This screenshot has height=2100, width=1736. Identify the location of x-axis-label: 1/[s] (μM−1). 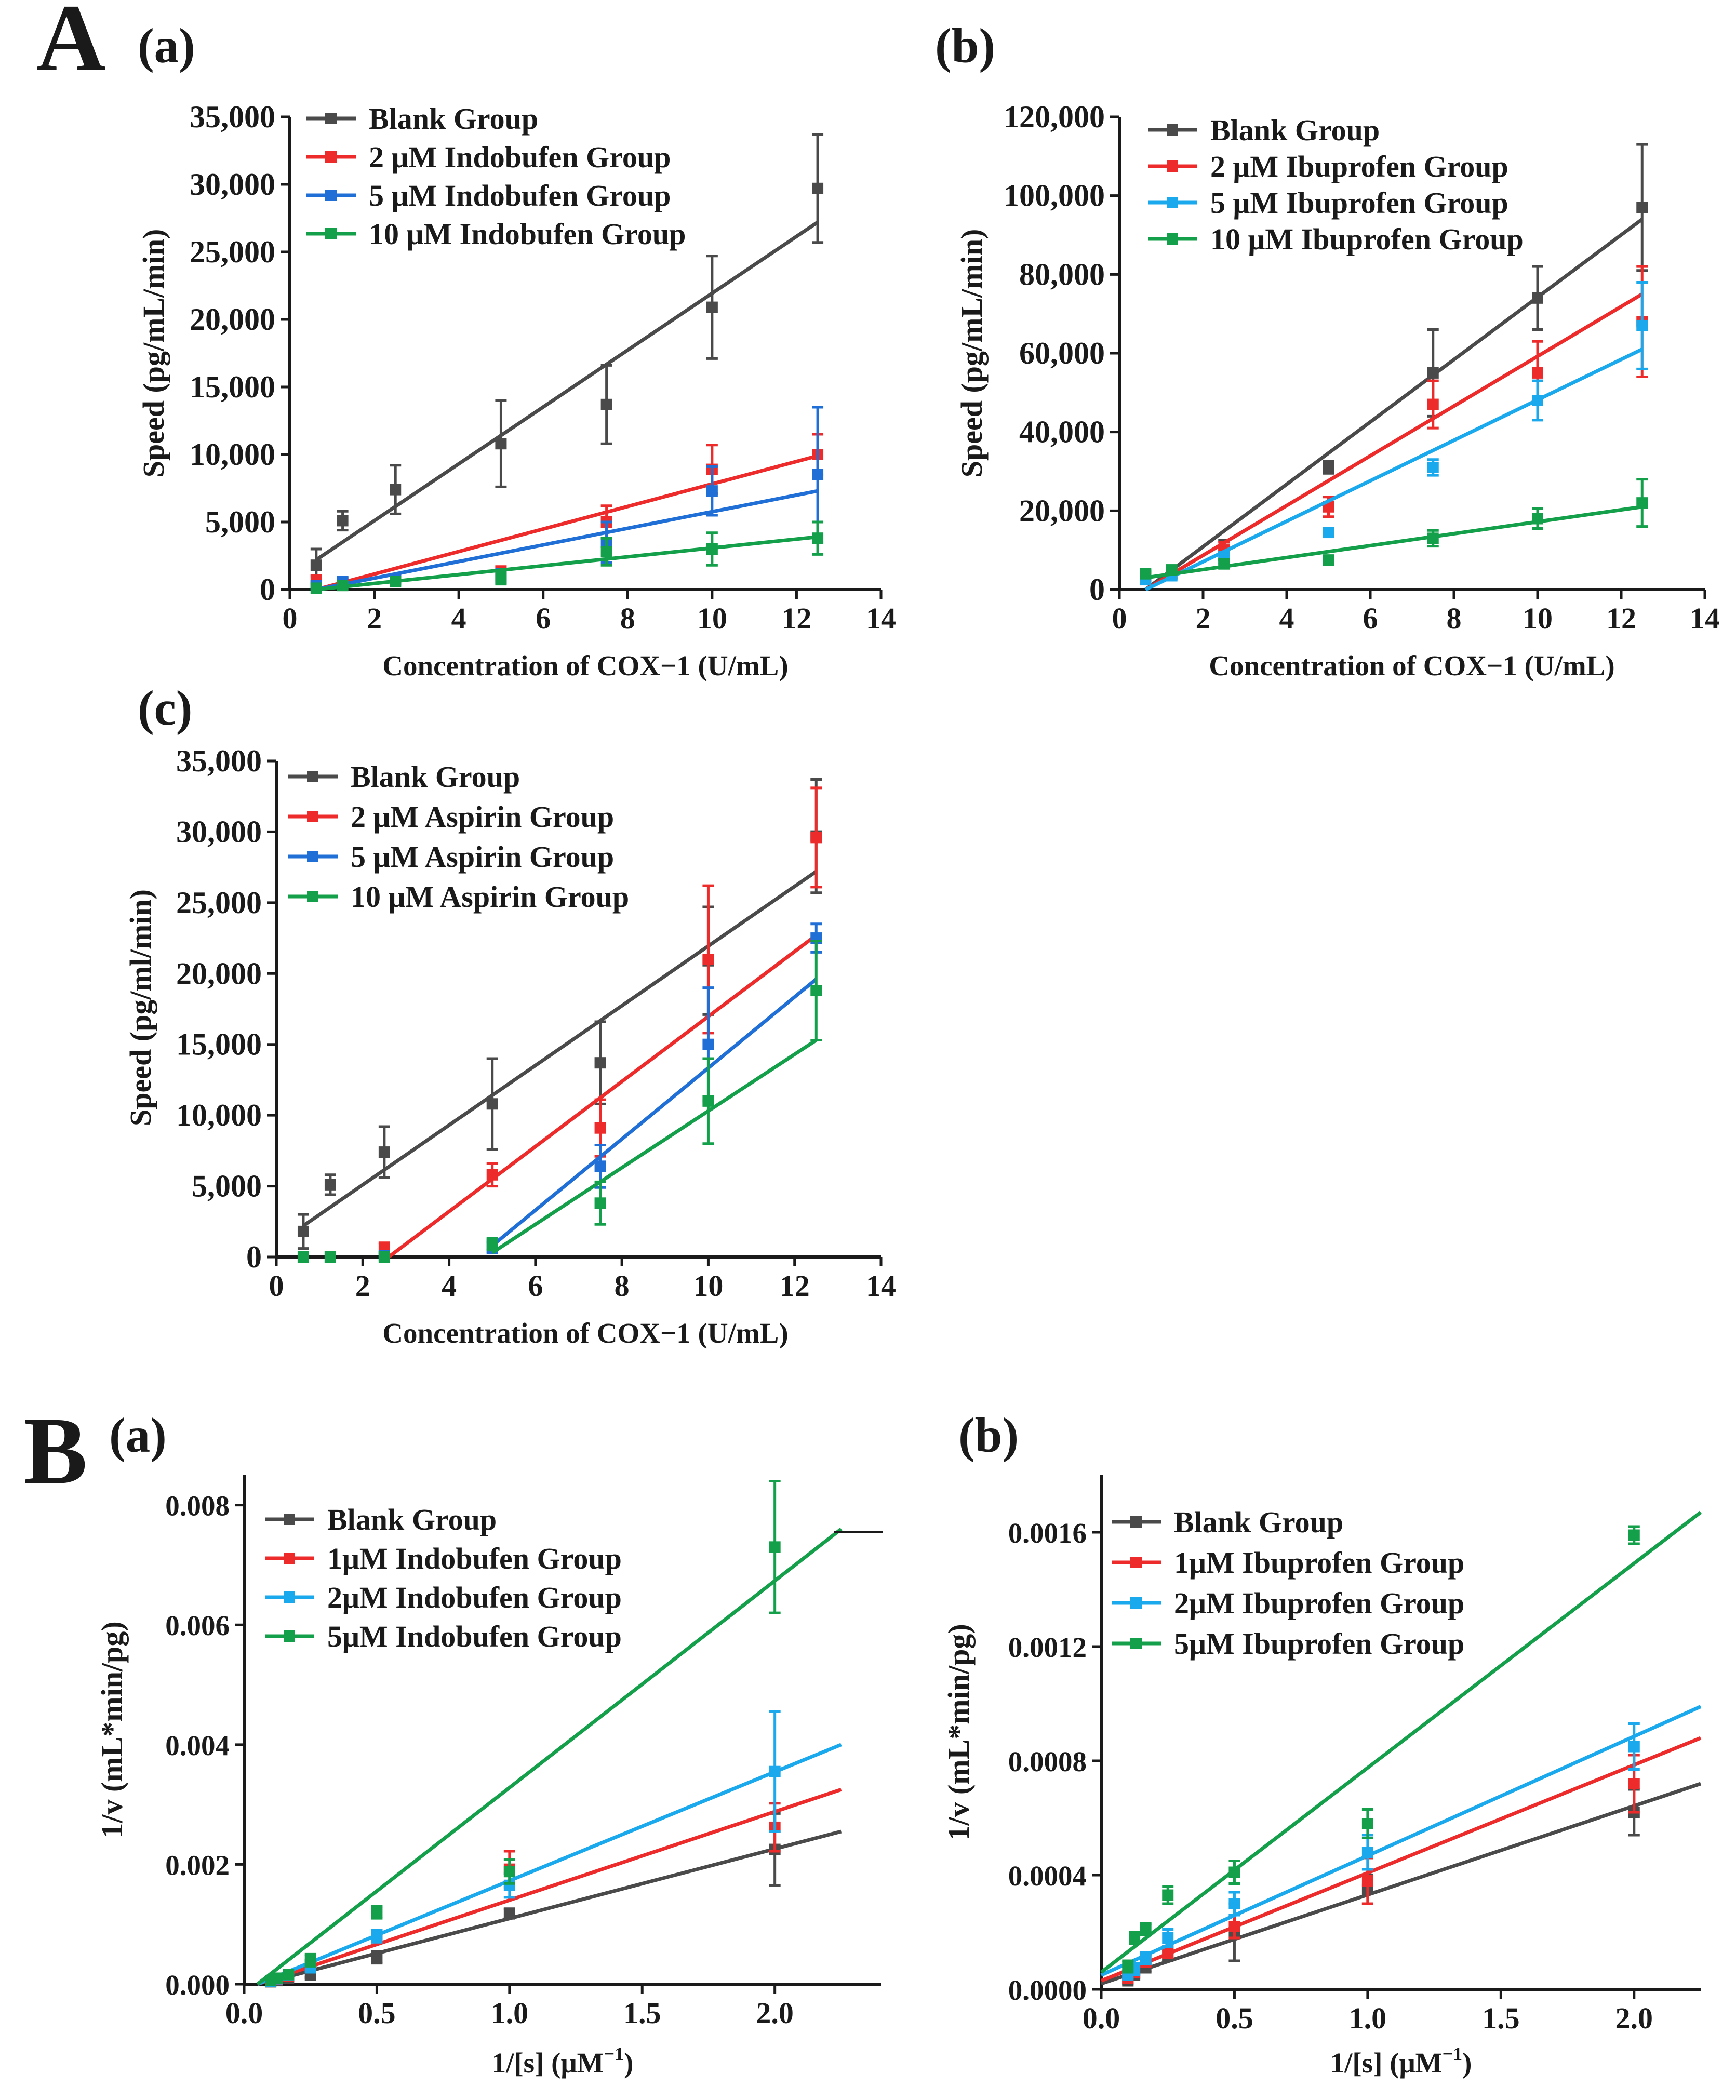
(1401, 2061).